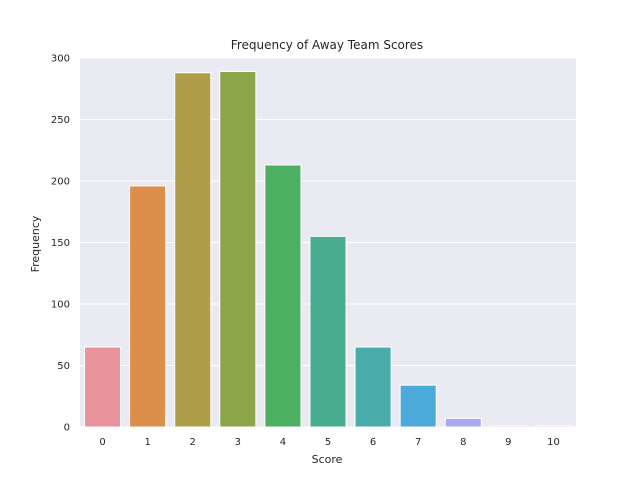  I want to click on y-tick-label: 250, so click(60, 120).